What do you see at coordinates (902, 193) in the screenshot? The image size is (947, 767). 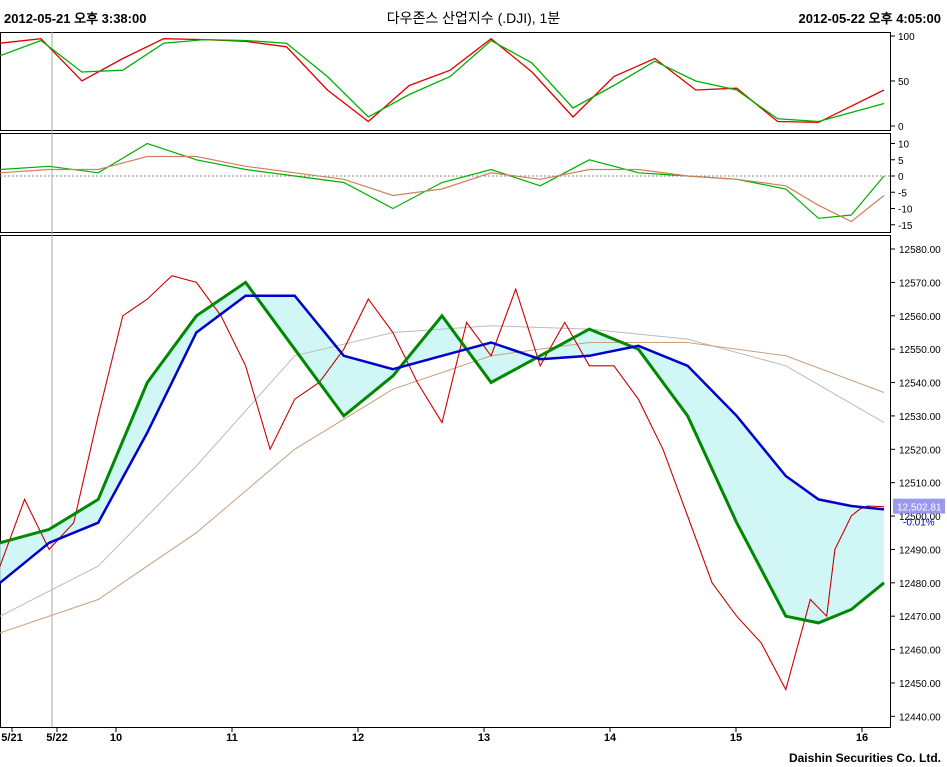 I see `macd-tick-label: -5` at bounding box center [902, 193].